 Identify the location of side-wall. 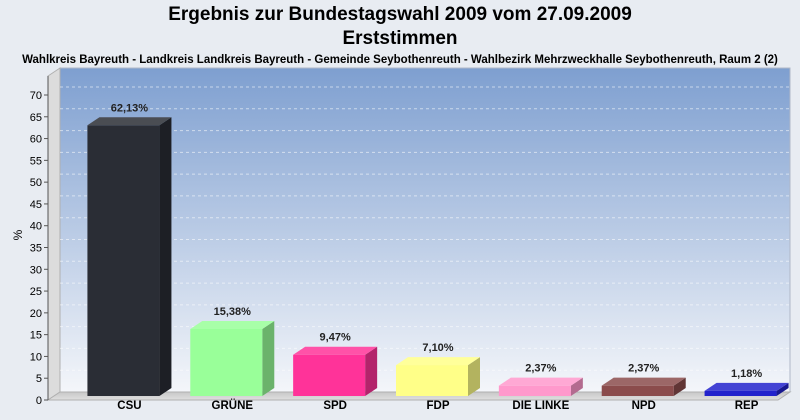
(54, 234).